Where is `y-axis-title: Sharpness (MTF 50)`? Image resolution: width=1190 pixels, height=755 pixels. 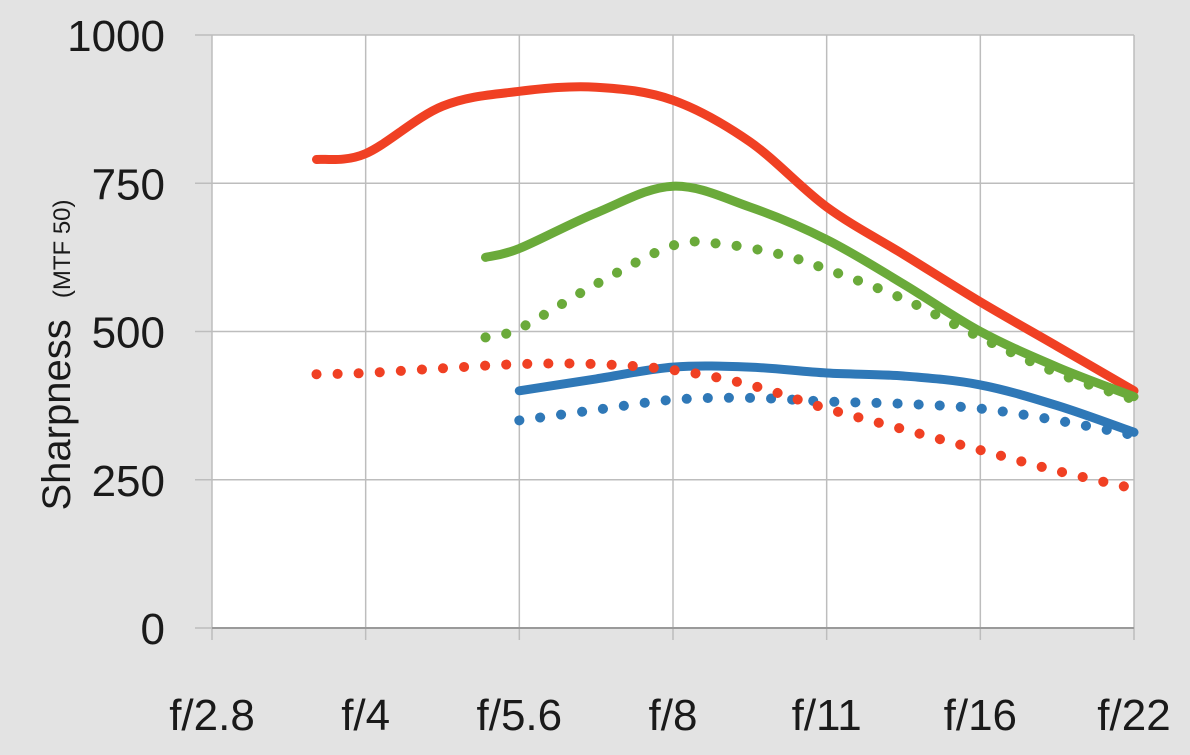 y-axis-title: Sharpness (MTF 50) is located at coordinates (57, 354).